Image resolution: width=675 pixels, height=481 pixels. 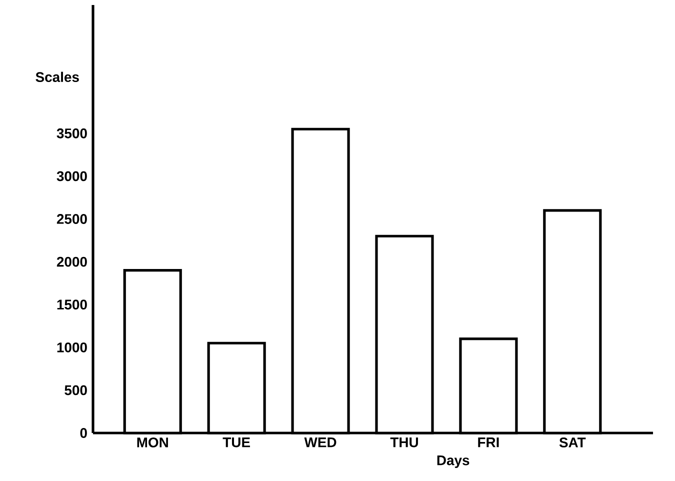 I want to click on y-axis-title: Scales, so click(x=57, y=77).